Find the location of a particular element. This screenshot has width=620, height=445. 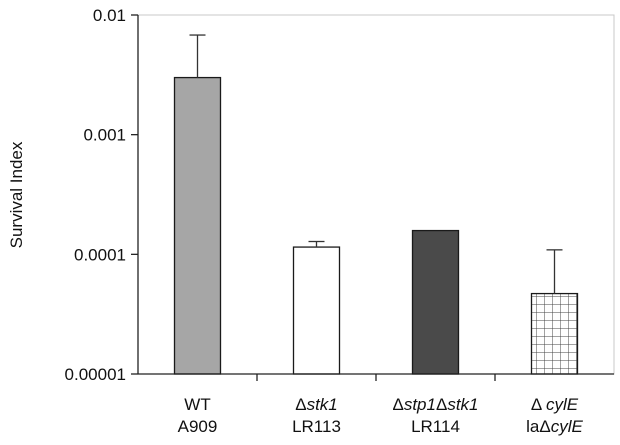

category-label-line1: Δ cylE is located at coordinates (555, 404).